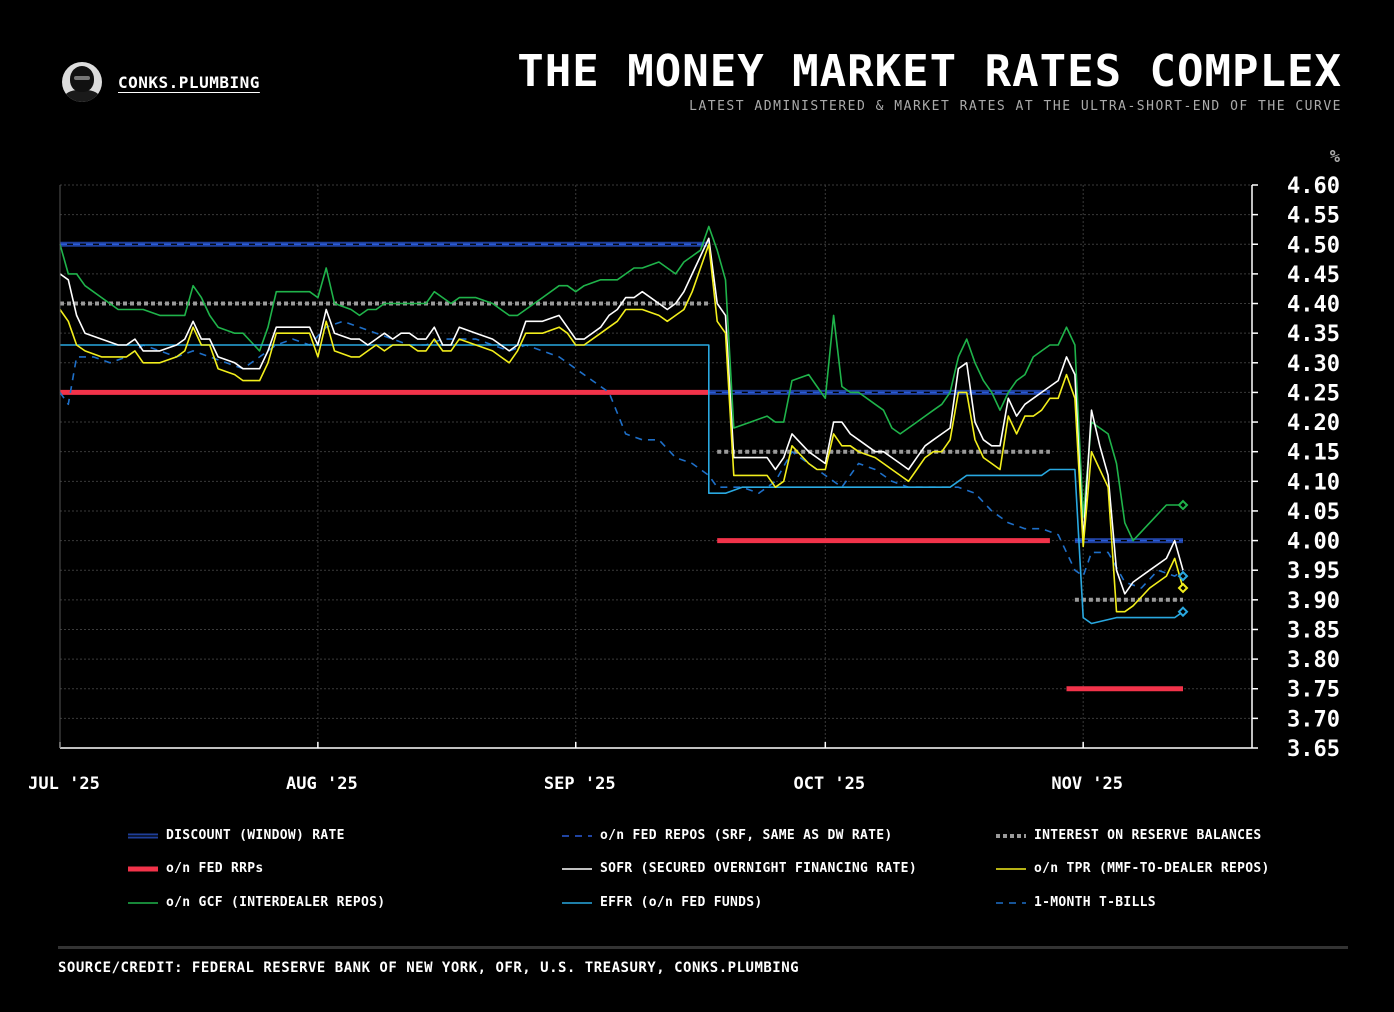  I want to click on y-tick-label: 4.15, so click(1313, 453).